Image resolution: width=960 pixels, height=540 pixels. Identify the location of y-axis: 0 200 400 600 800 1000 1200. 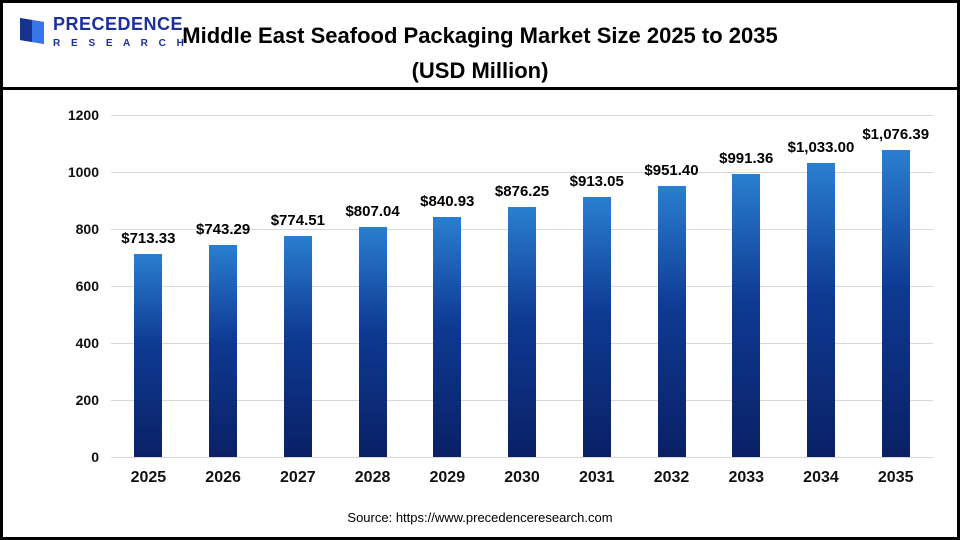
(51, 286).